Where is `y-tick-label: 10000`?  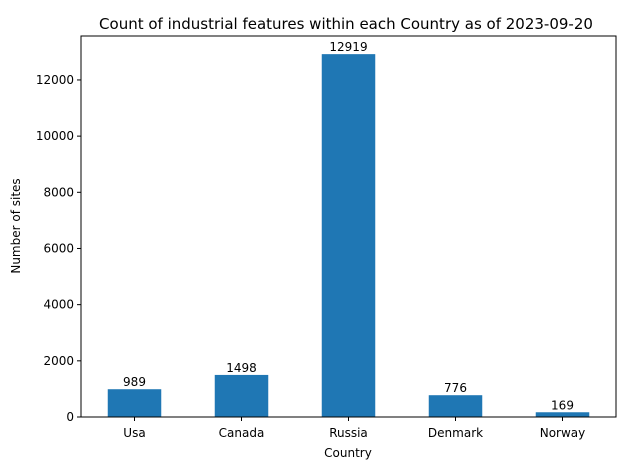
y-tick-label: 10000 is located at coordinates (55, 136).